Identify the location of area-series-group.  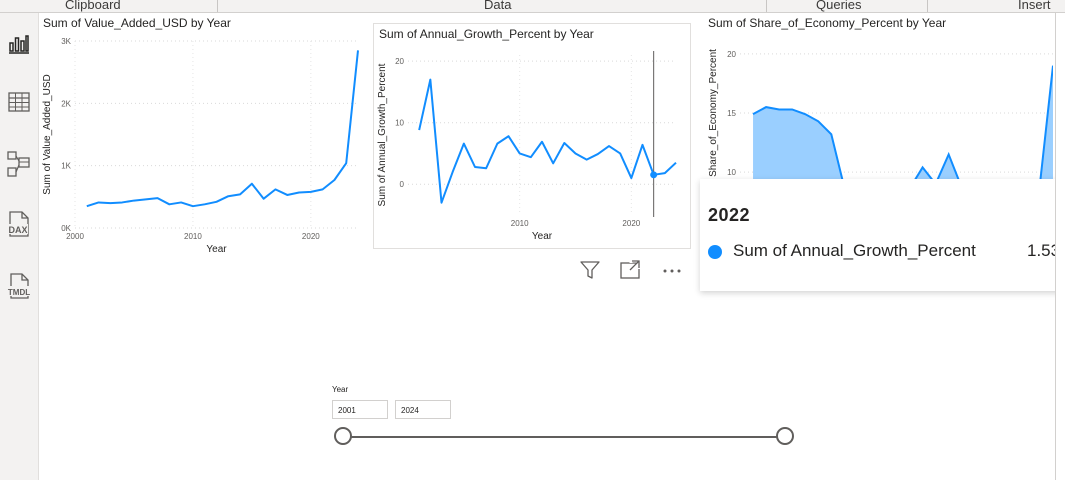
(902, 124).